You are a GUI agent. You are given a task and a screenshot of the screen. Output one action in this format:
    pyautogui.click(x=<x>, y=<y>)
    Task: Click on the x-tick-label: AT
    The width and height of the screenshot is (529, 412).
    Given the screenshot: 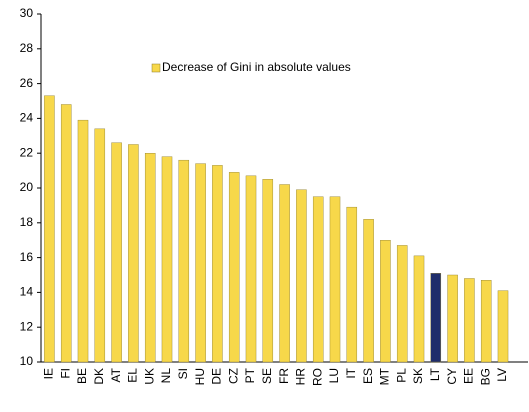 What is the action you would take?
    pyautogui.click(x=116, y=374)
    